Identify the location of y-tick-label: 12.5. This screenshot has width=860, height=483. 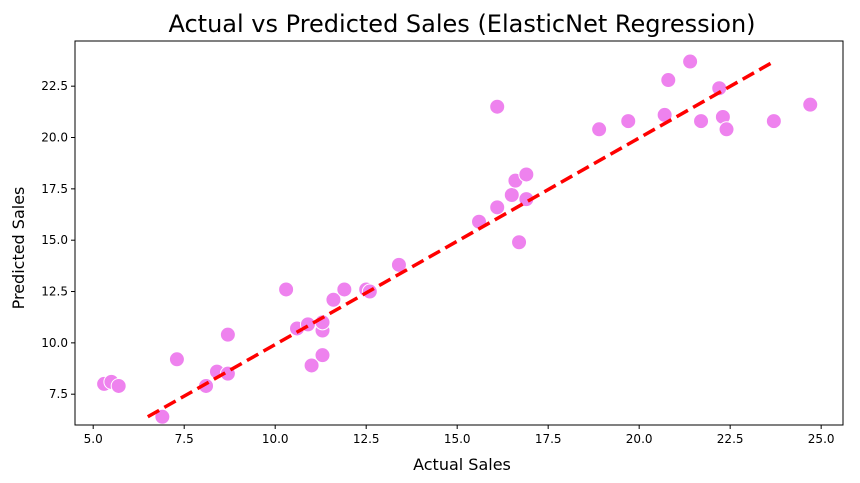
(54, 292).